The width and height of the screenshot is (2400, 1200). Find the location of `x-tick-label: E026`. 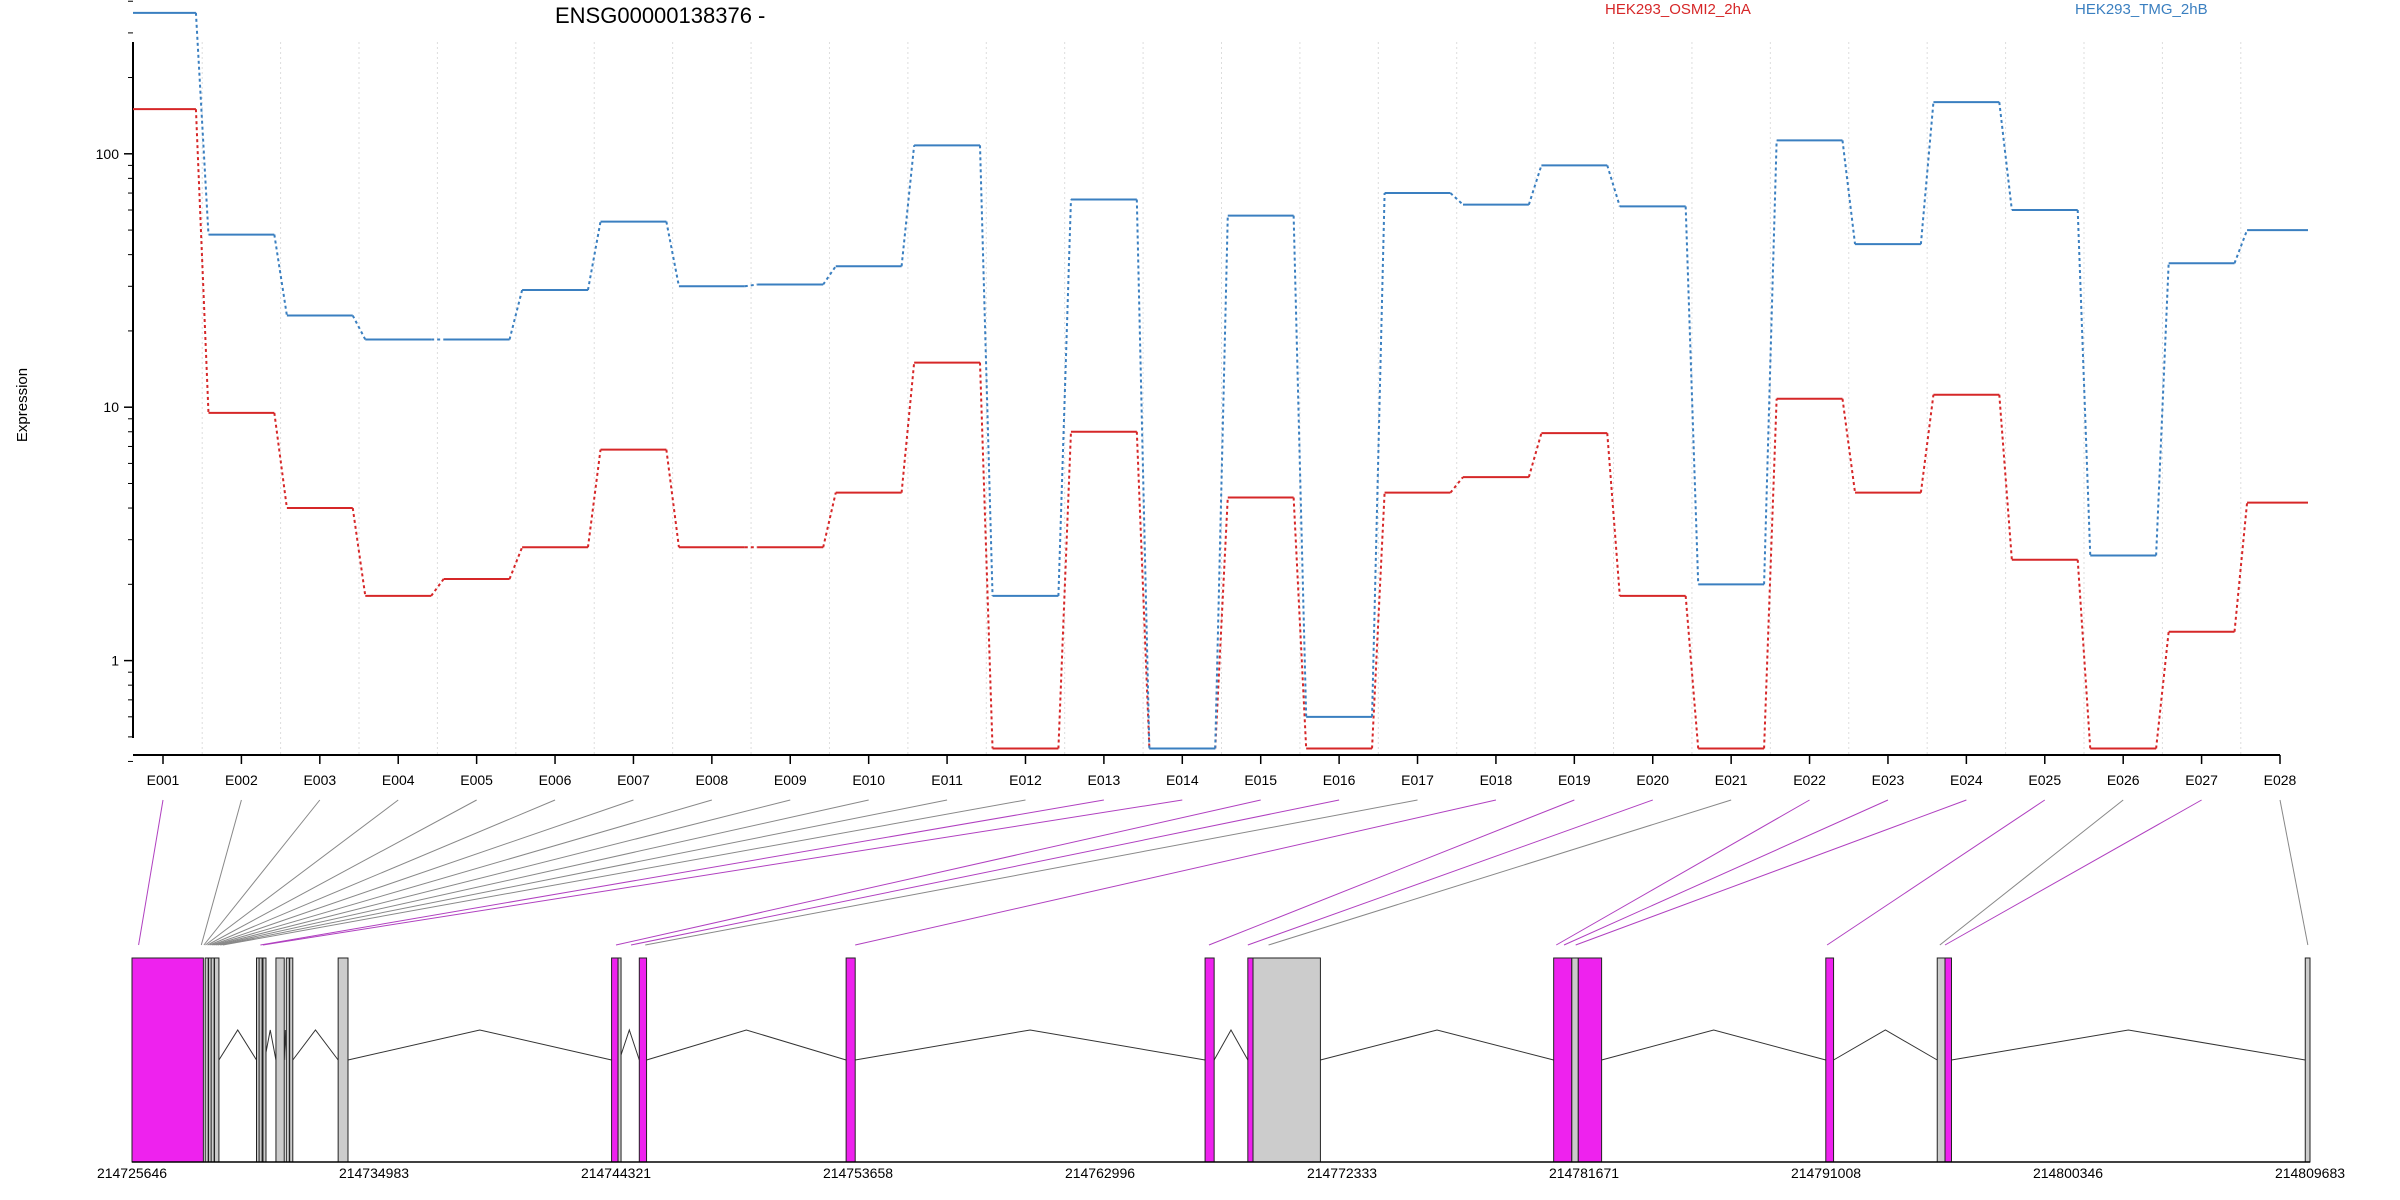

x-tick-label: E026 is located at coordinates (2123, 780).